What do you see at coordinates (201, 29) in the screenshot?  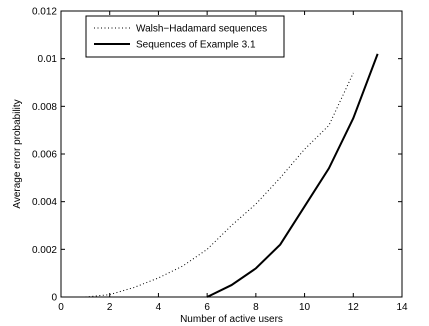 I see `legend-entry-walsh-hadamard: Walsh−Hadamard sequences` at bounding box center [201, 29].